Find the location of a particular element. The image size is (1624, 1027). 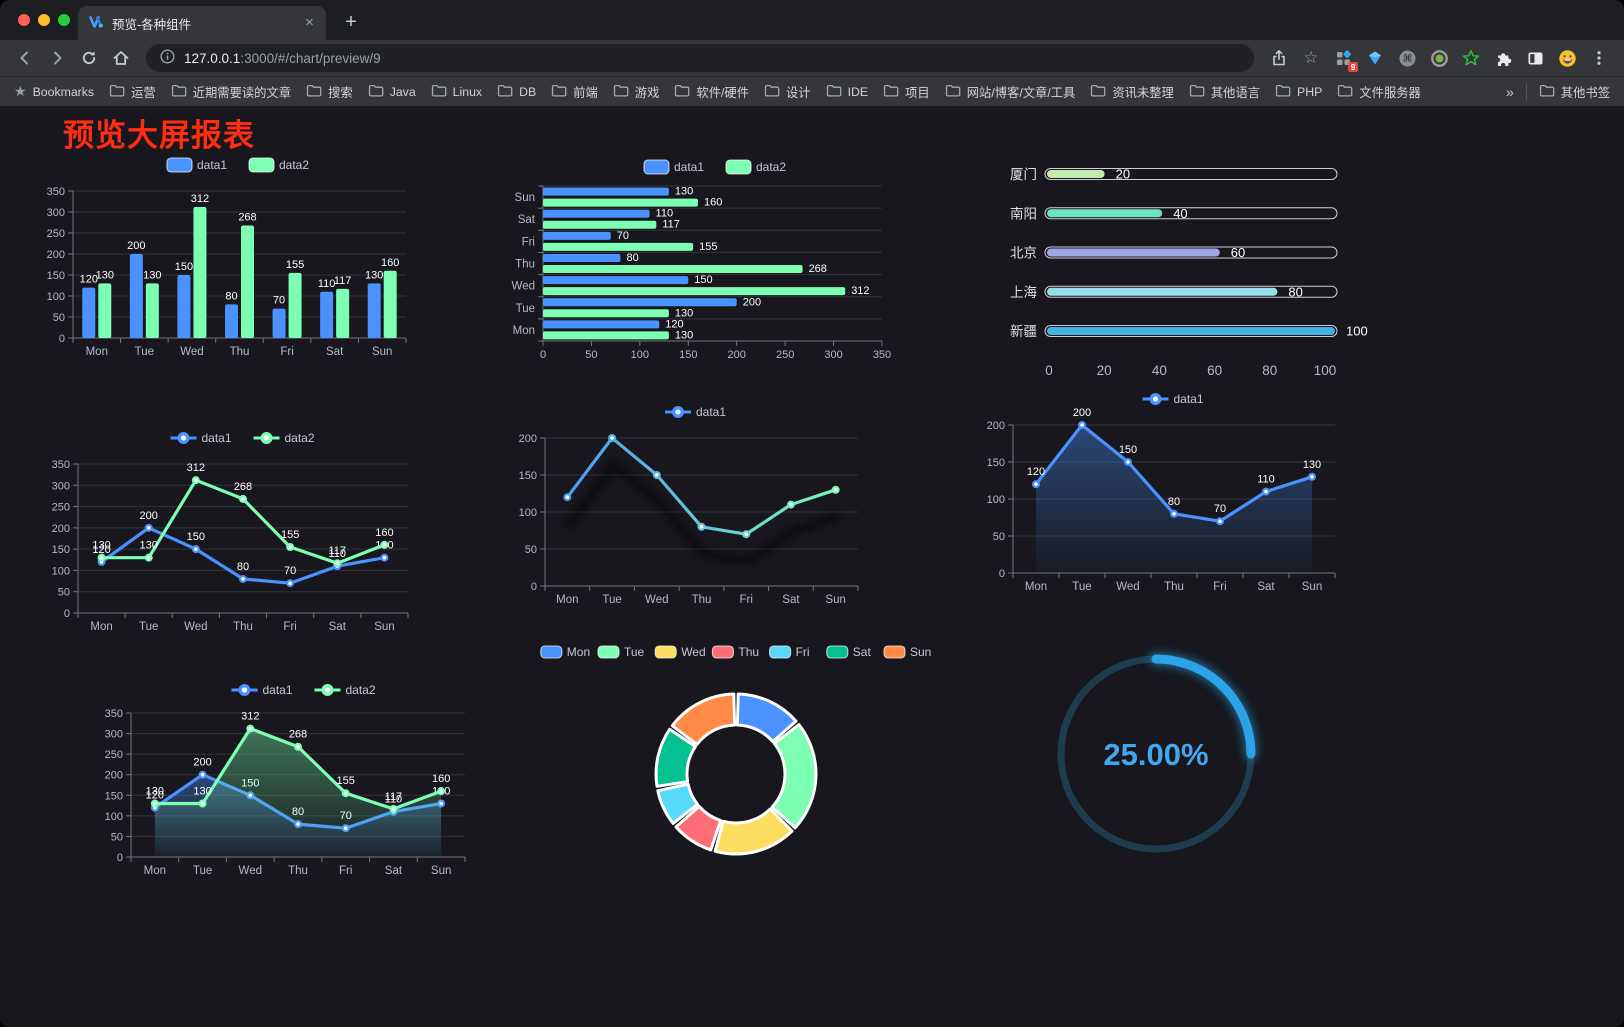

chart-donut: Mon Tue Wed Thu Fri Sat Sun is located at coordinates (735, 752).